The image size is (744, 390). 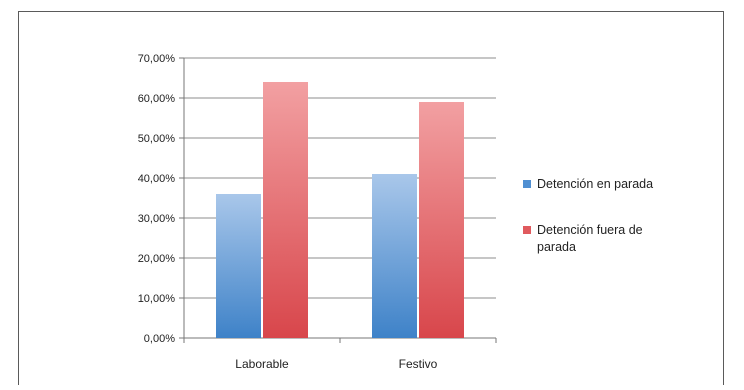 I want to click on x-category-label: Laborable, so click(x=262, y=364).